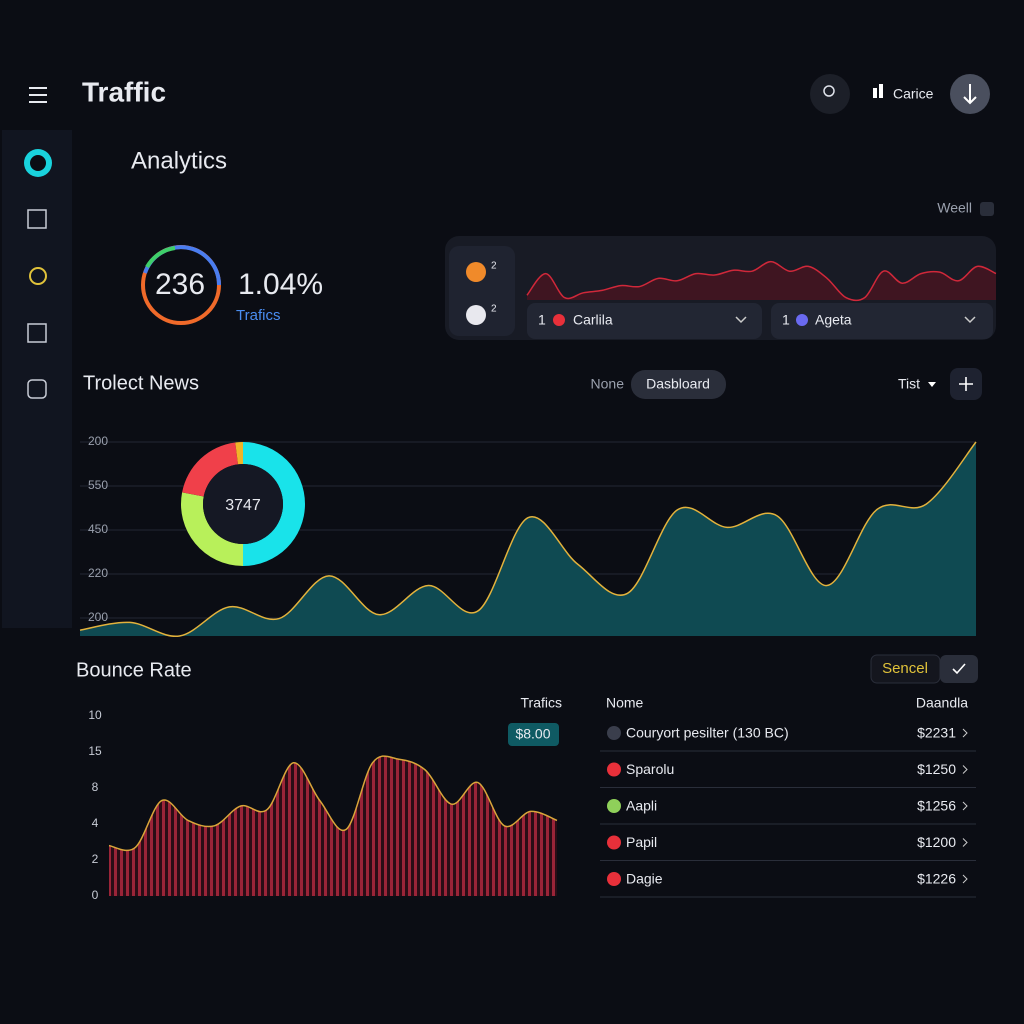  I want to click on series-label: Trafics, so click(541, 703).